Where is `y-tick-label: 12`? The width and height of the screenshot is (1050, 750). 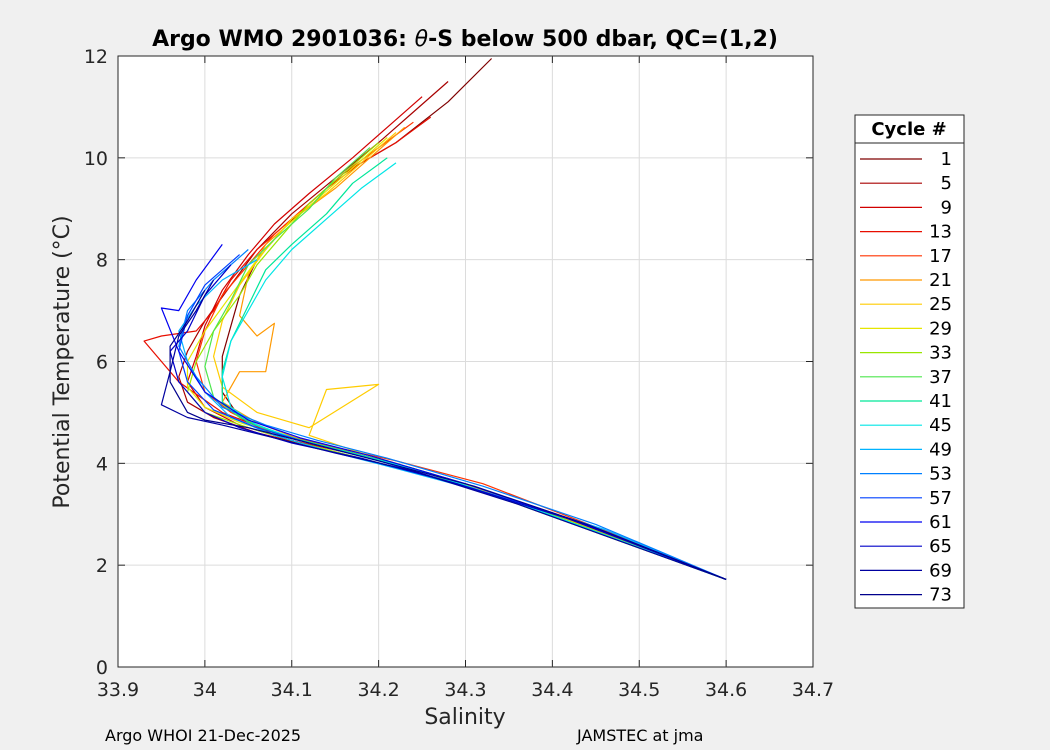
y-tick-label: 12 is located at coordinates (96, 57).